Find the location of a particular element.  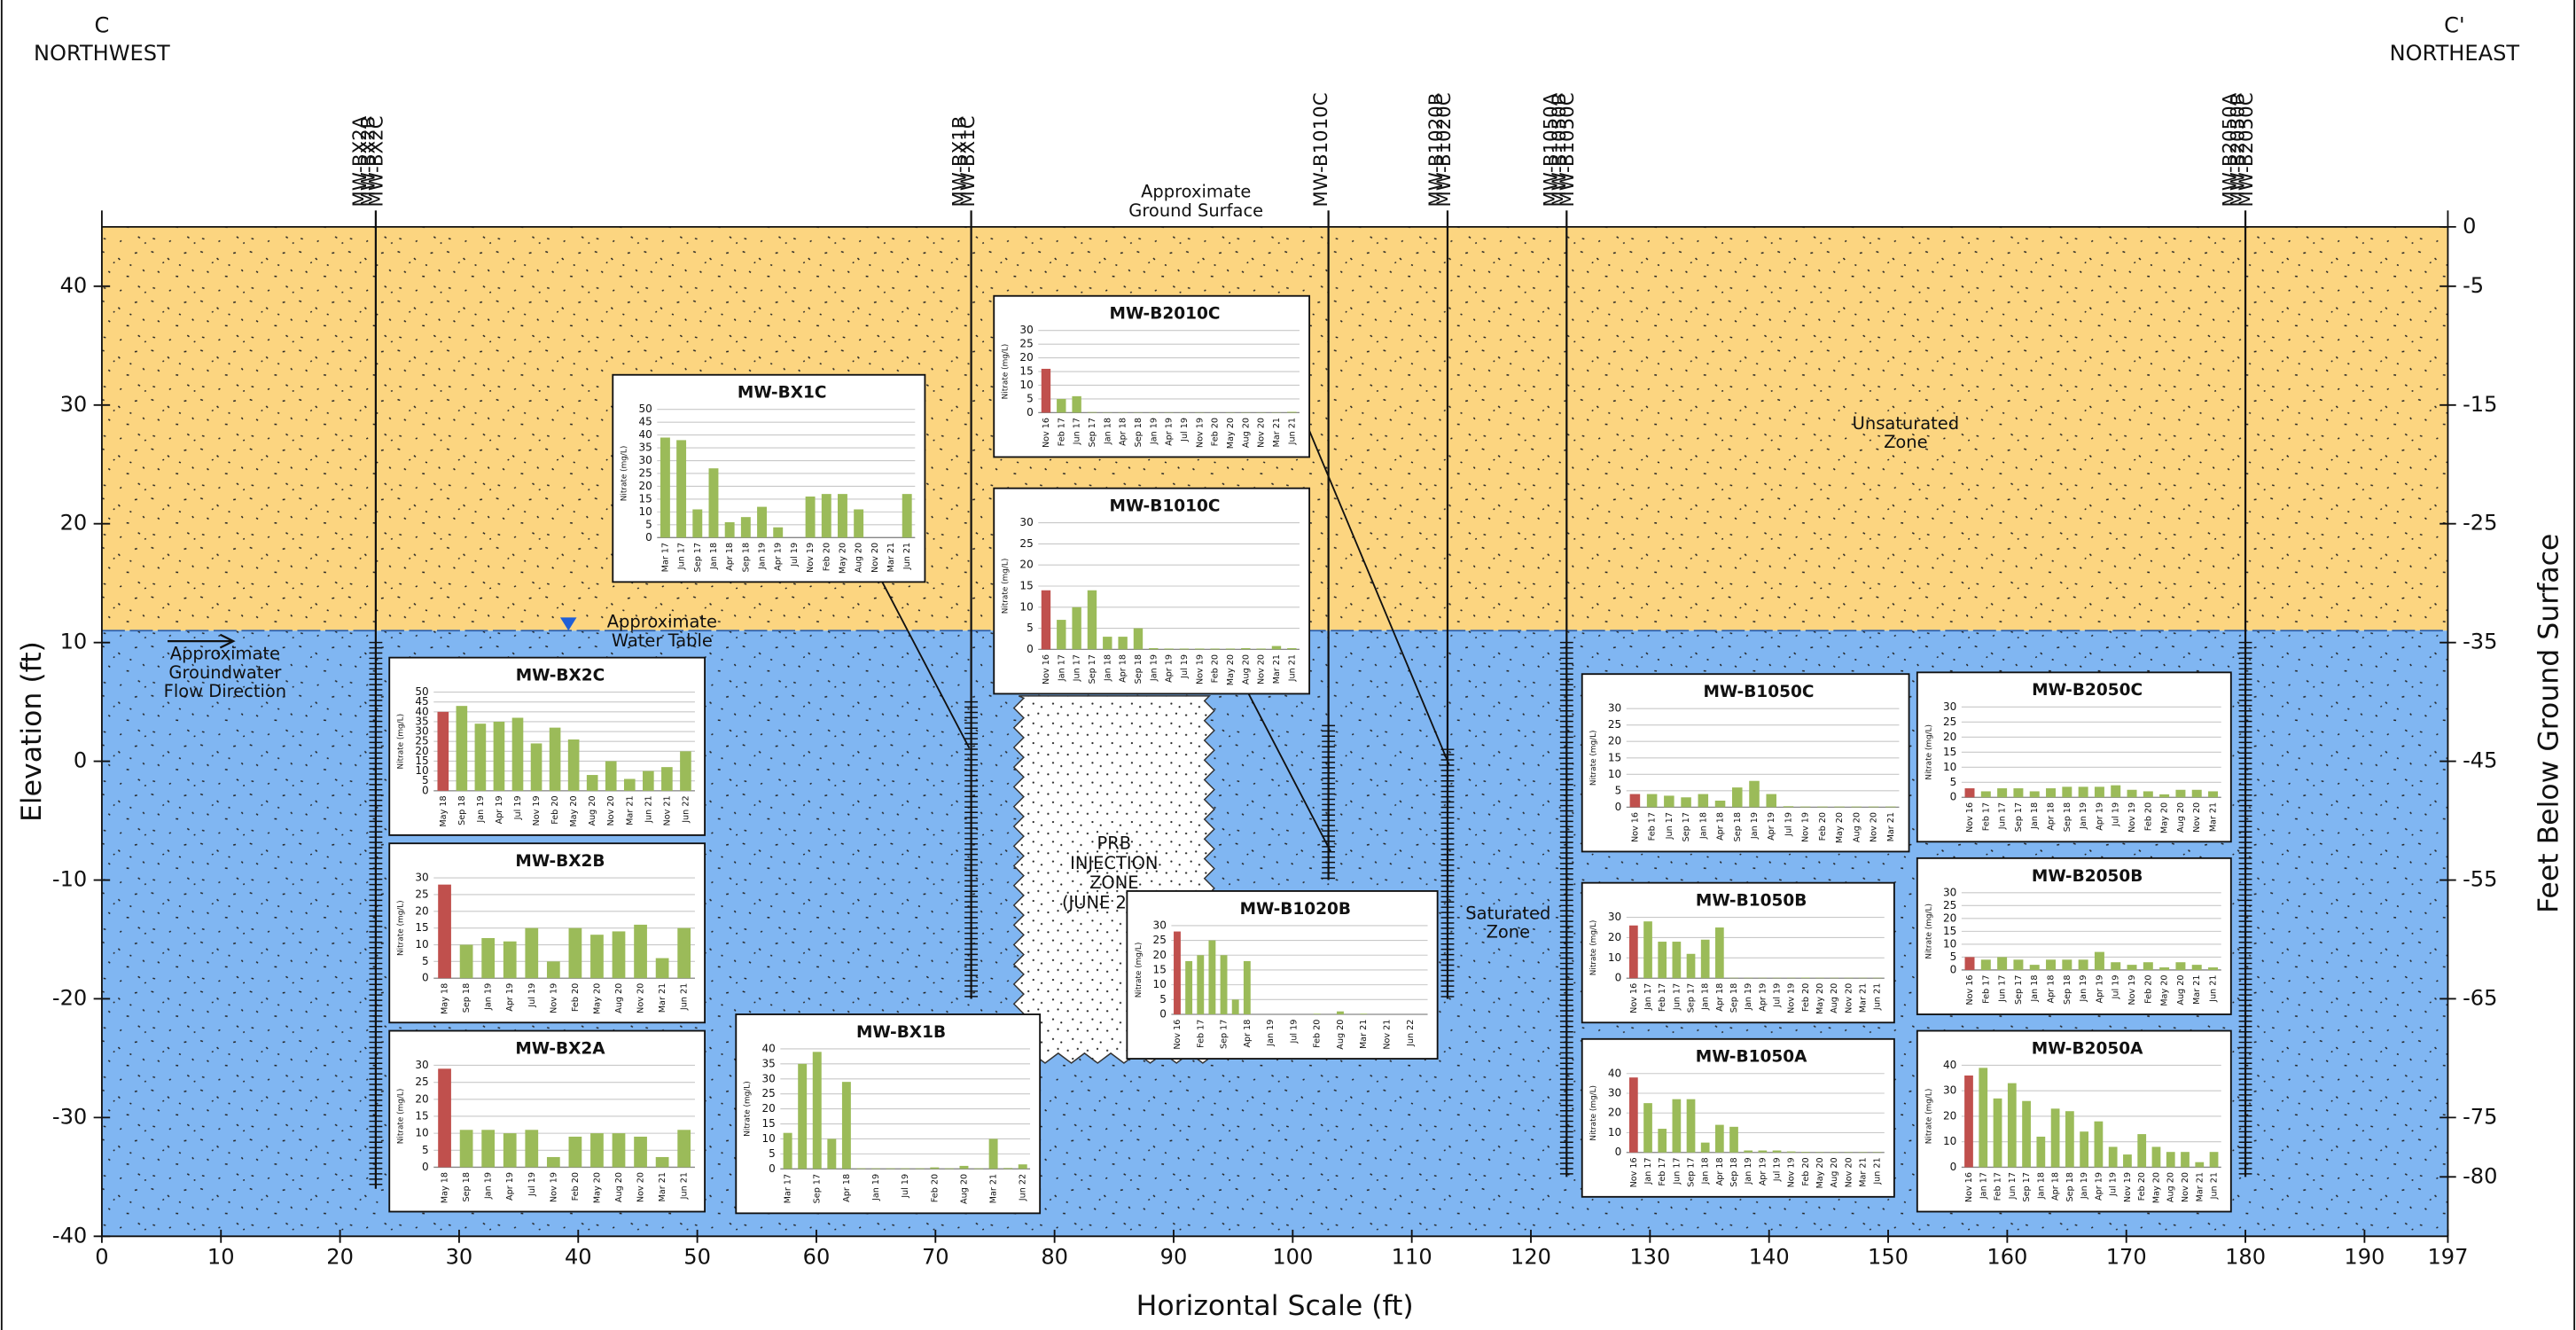

flow-direction-label: Groundwater is located at coordinates (224, 673).